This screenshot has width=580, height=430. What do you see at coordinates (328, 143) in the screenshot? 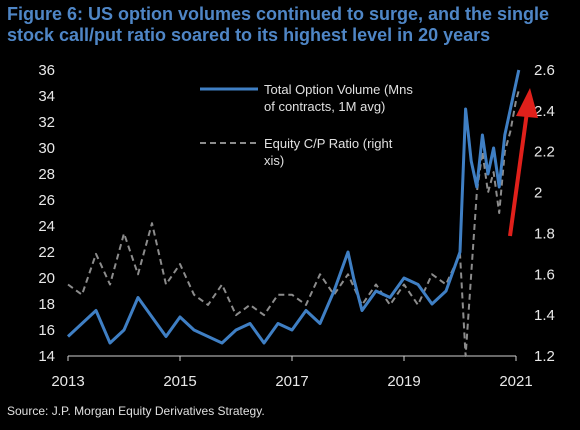
I see `legend-label-ratio-line1: Equity C/P Ratio (right` at bounding box center [328, 143].